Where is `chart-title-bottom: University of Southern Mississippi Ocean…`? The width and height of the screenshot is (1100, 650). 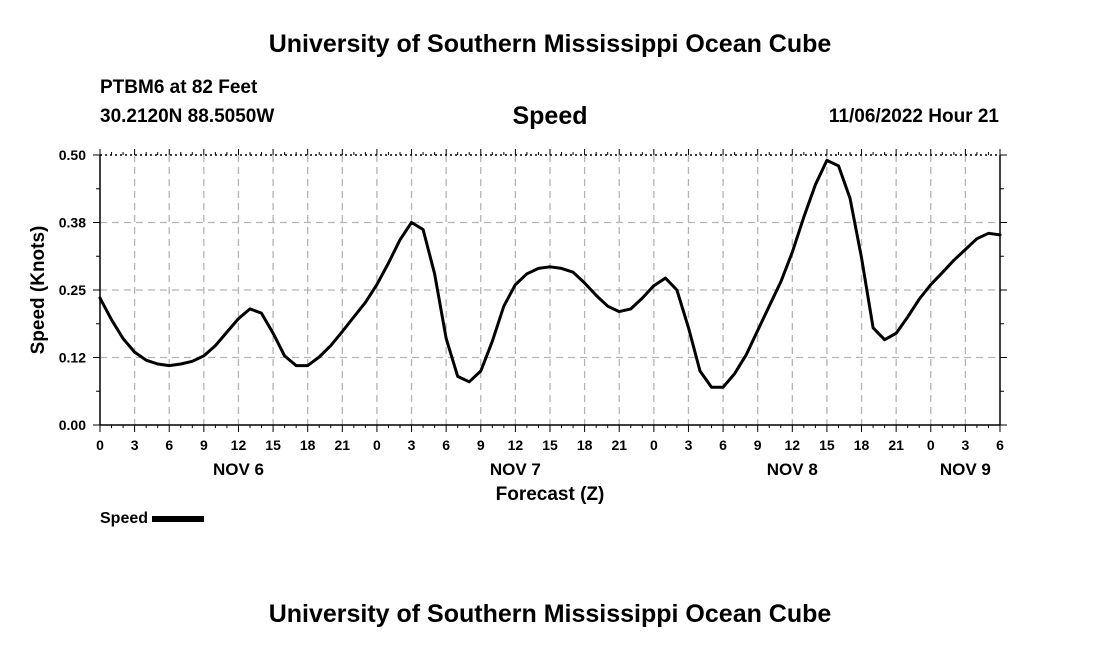
chart-title-bottom: University of Southern Mississippi Ocean… is located at coordinates (550, 614).